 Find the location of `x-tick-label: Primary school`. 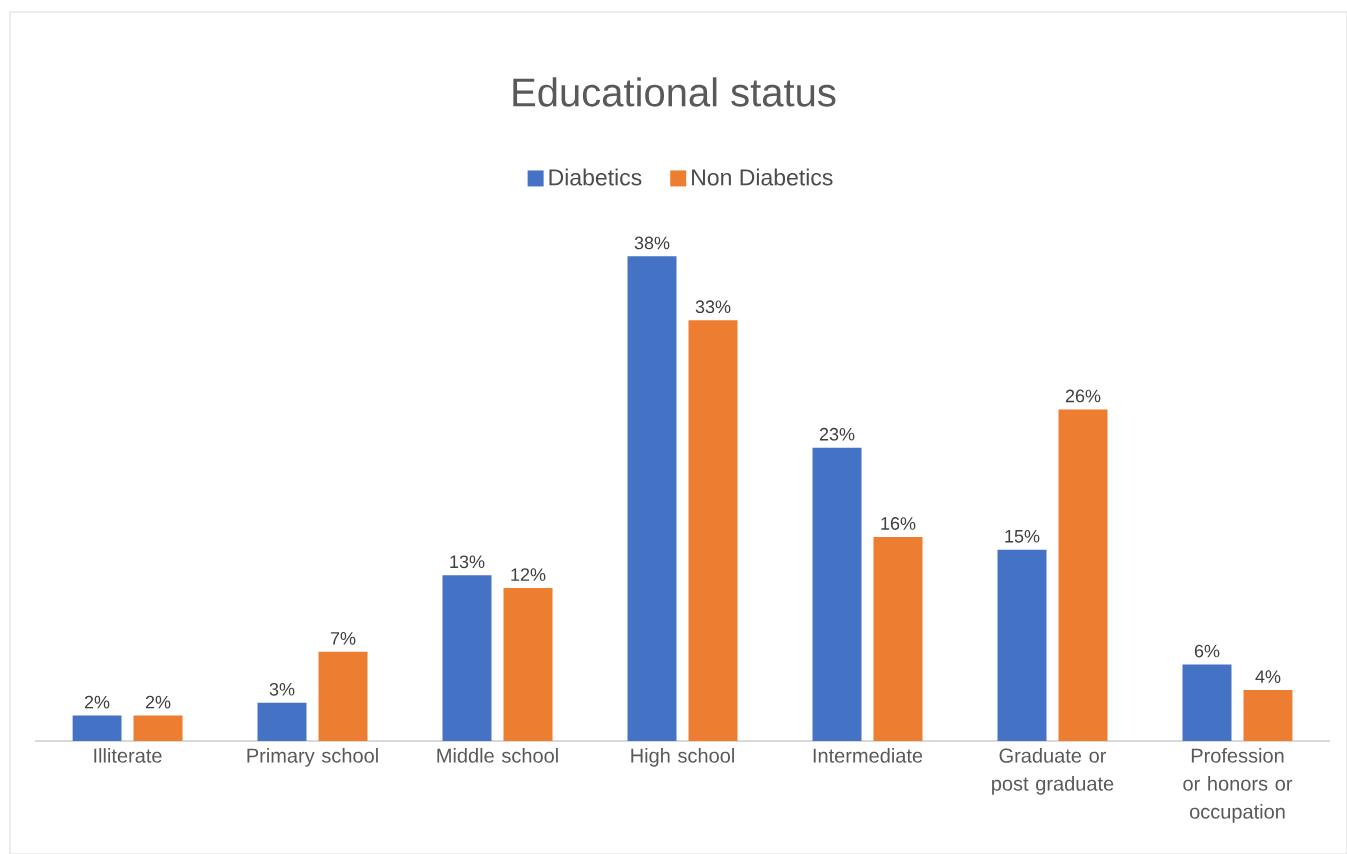

x-tick-label: Primary school is located at coordinates (312, 757).